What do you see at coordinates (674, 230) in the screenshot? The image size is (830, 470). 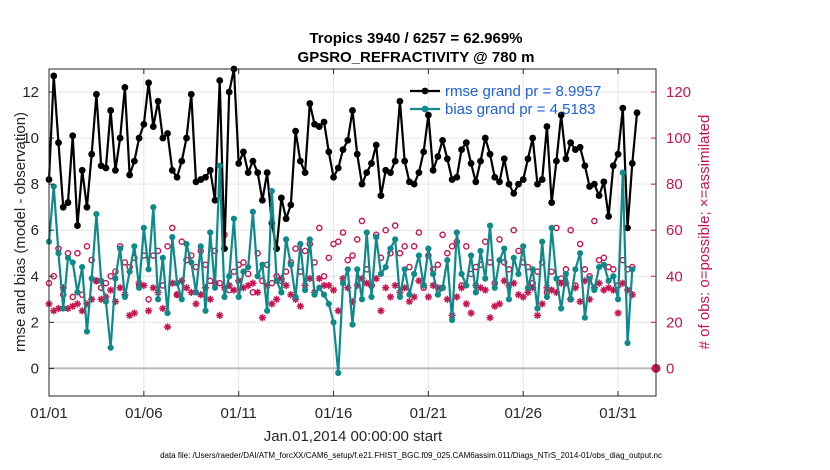 I see `y2-tick-label: 60` at bounding box center [674, 230].